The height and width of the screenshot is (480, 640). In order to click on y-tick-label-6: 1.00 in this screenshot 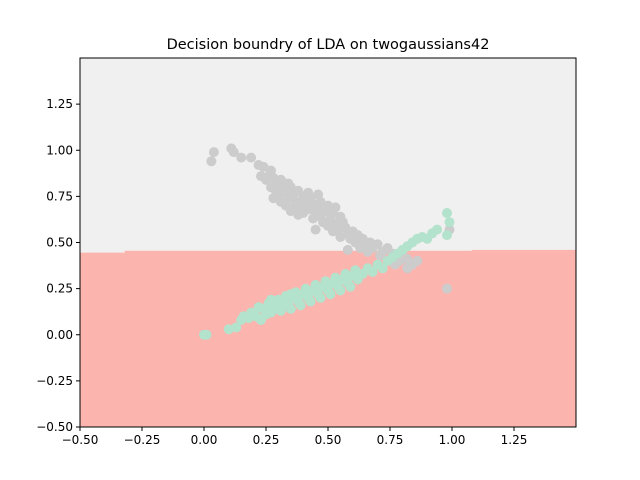, I will do `click(59, 150)`.